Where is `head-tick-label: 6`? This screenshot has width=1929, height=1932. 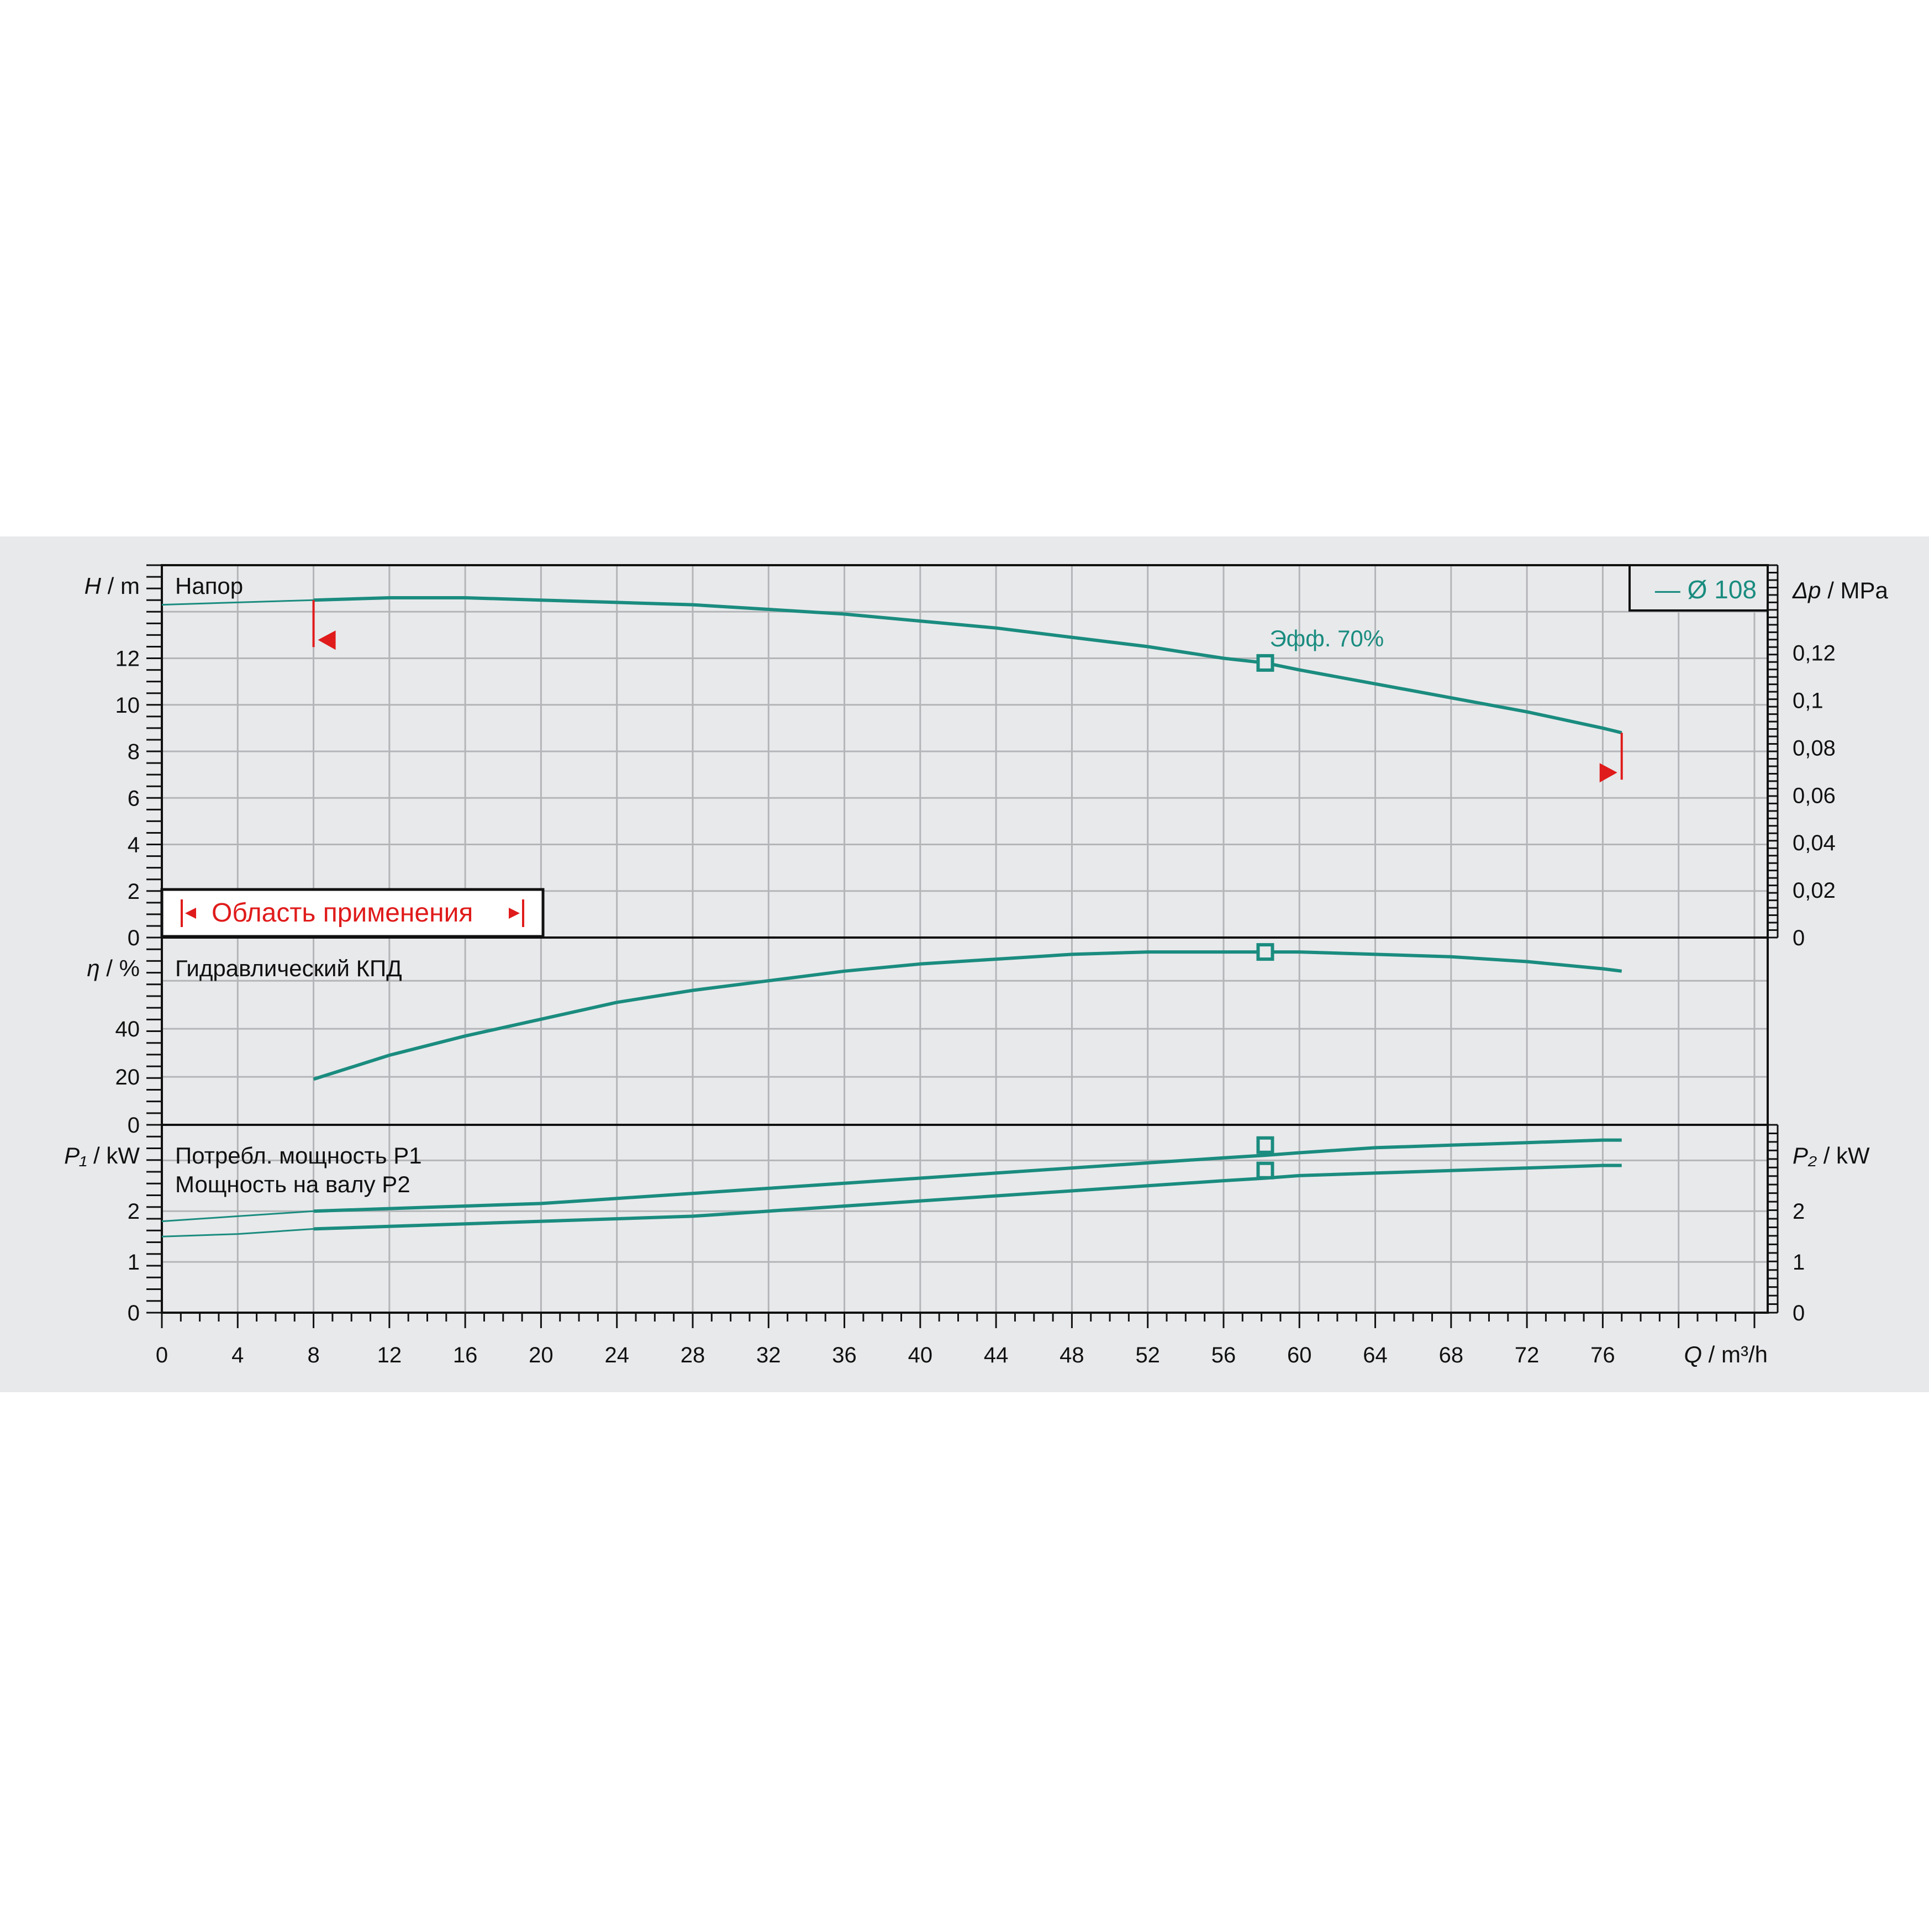
head-tick-label: 6 is located at coordinates (134, 798).